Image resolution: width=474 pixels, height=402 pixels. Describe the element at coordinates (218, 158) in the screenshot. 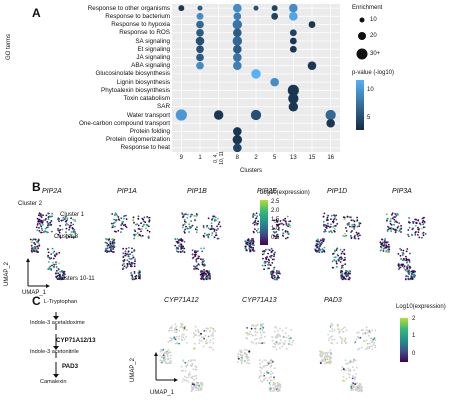

I see `cluster-tick: 0, 4, 10, 11` at that location.